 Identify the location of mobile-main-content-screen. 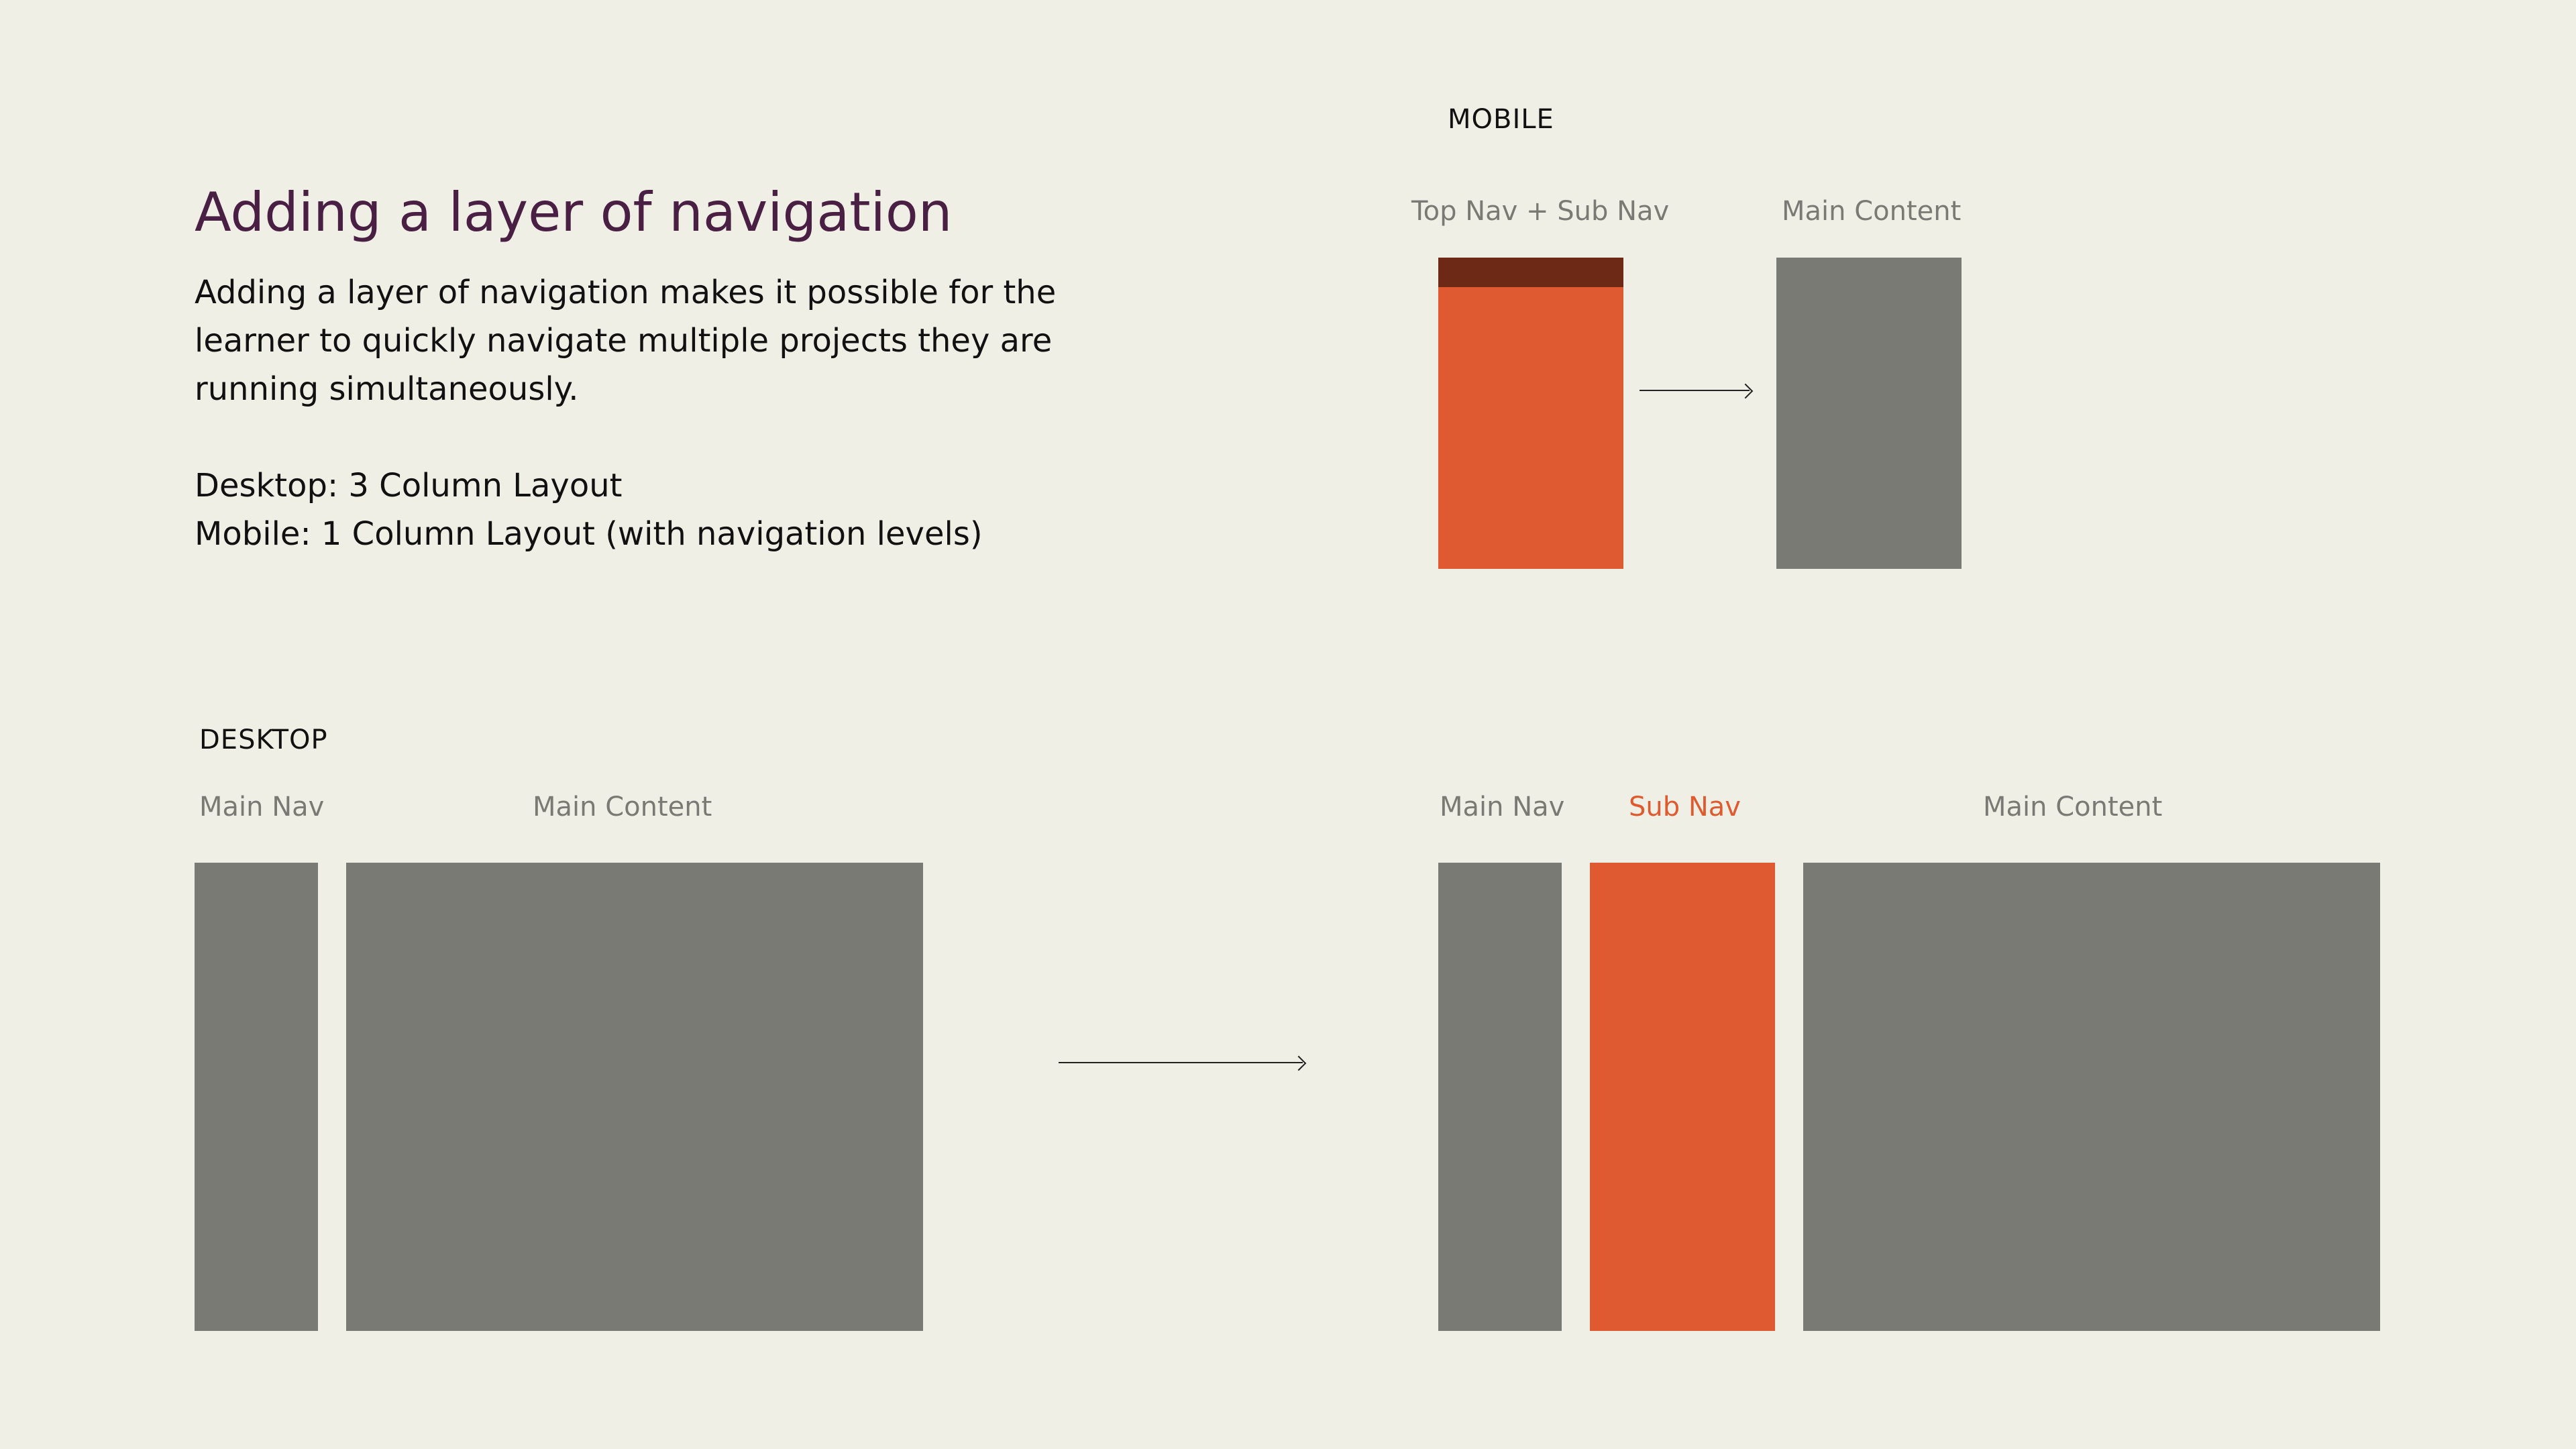
(1869, 413).